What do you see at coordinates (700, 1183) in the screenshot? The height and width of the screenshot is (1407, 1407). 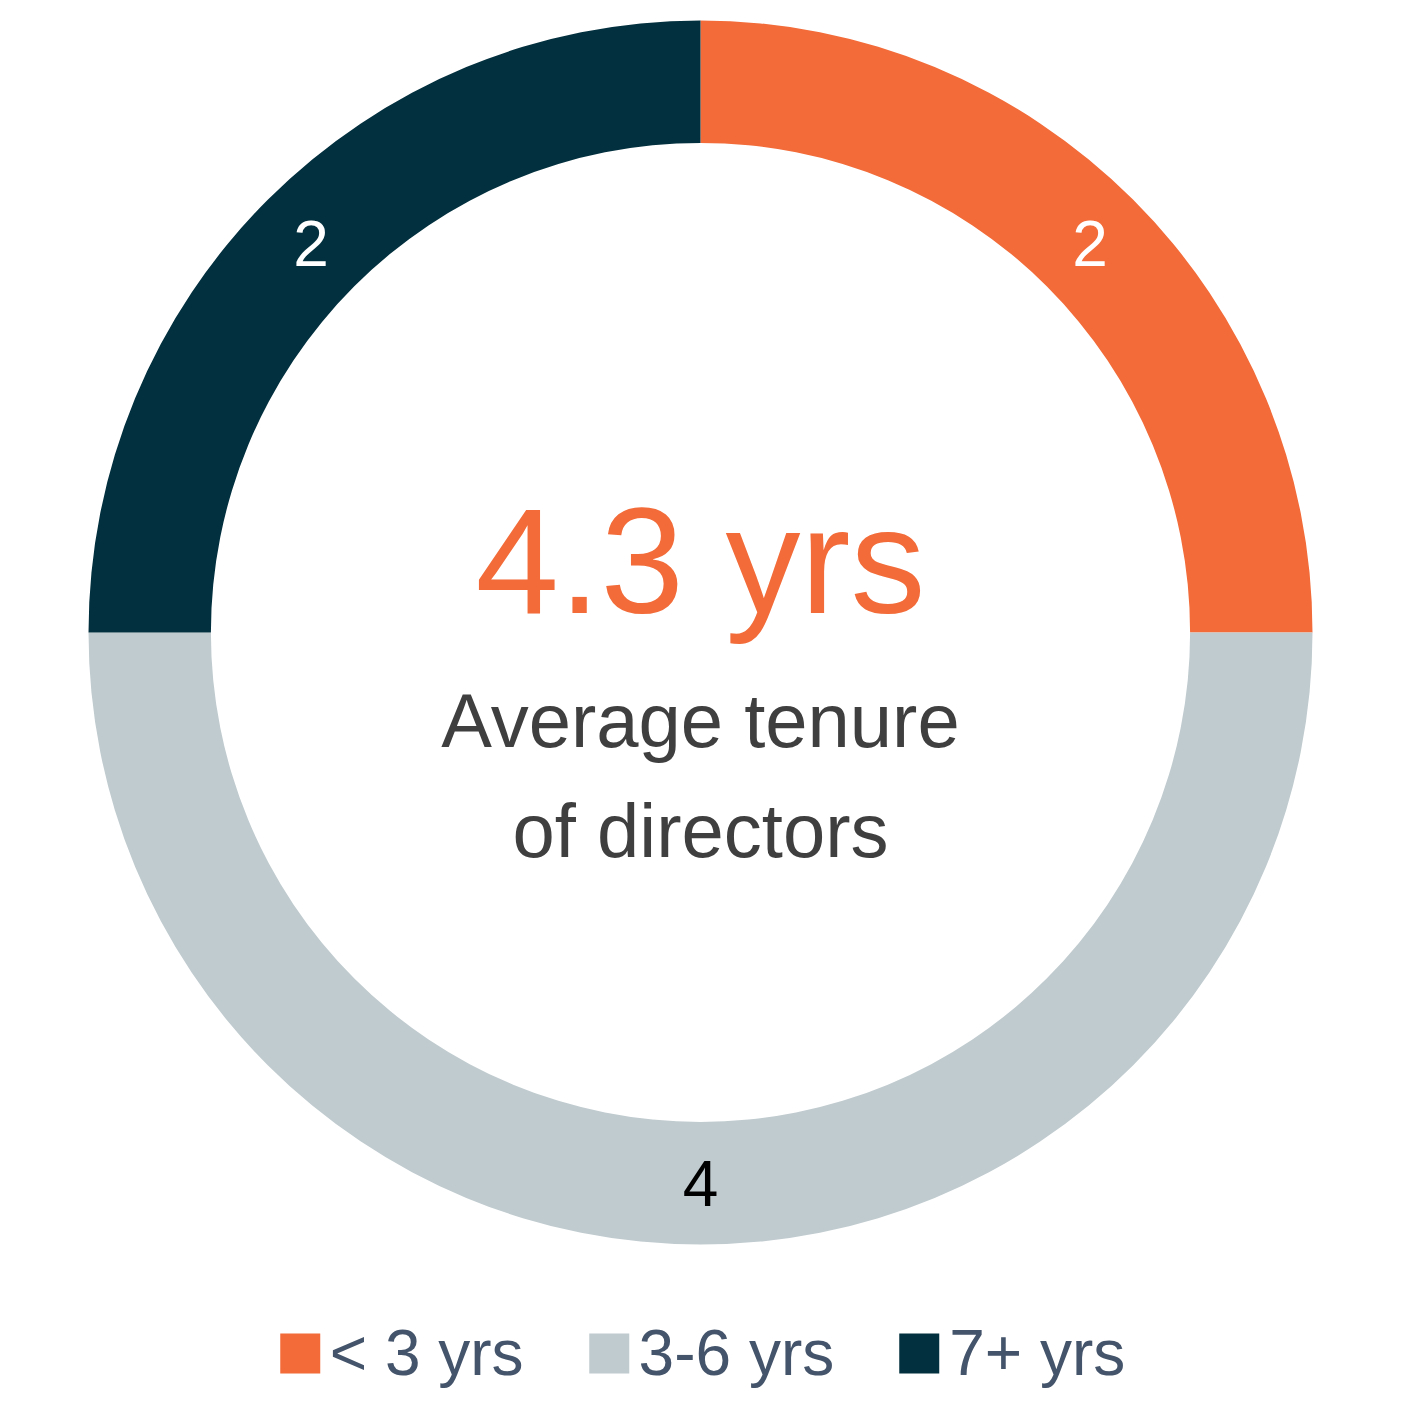 I see `data-label: 4` at bounding box center [700, 1183].